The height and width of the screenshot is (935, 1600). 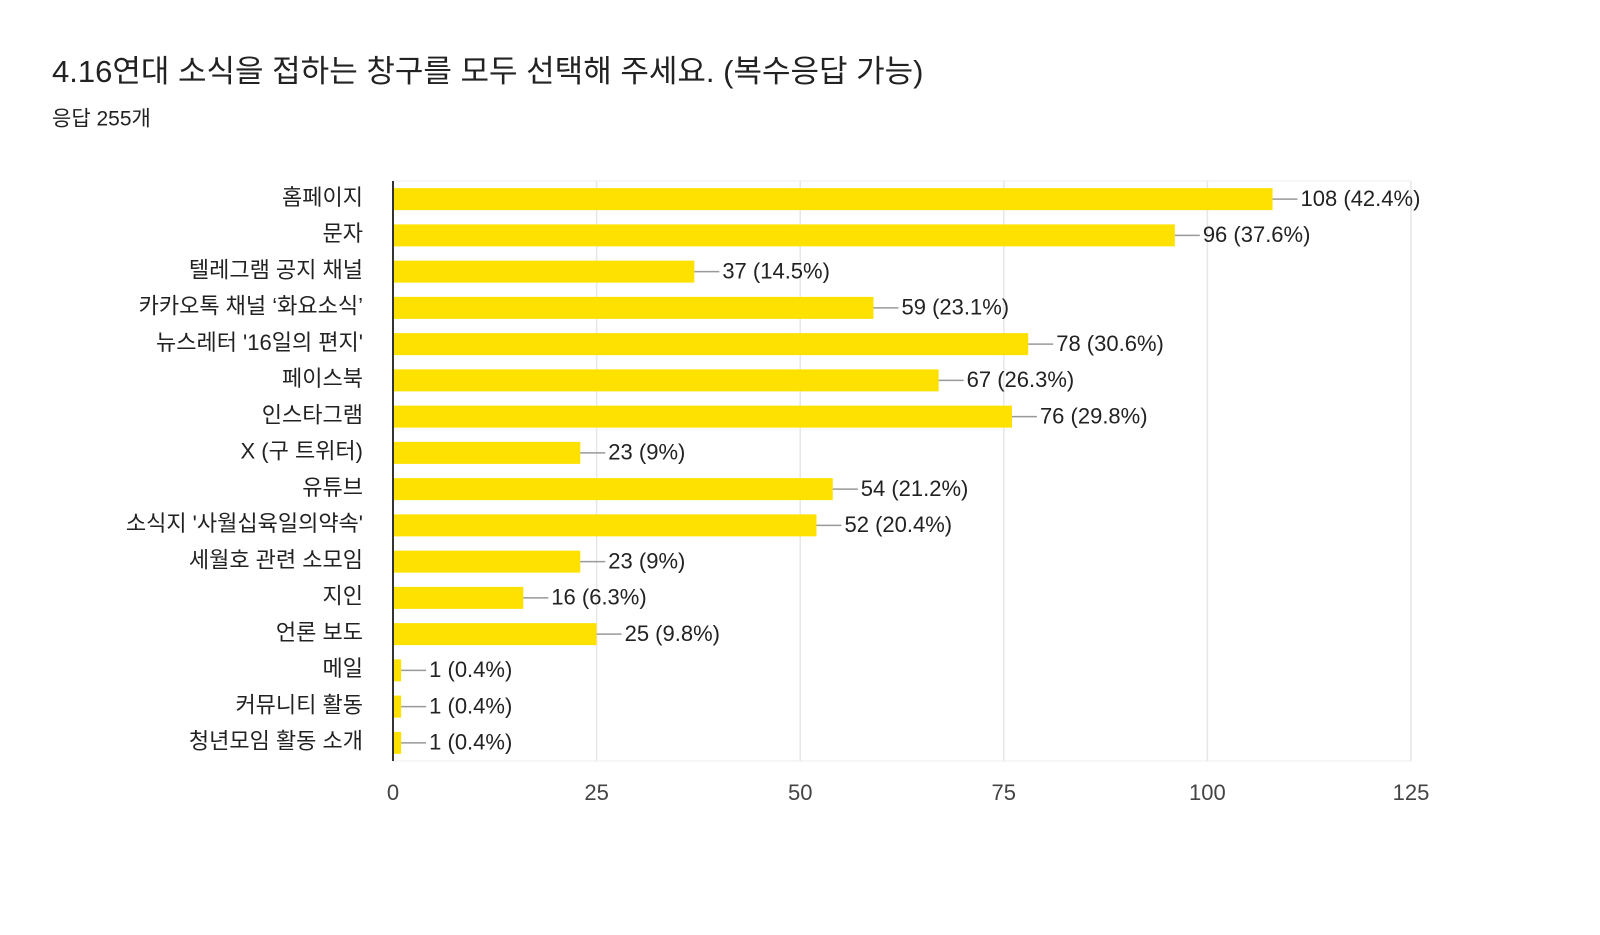 What do you see at coordinates (1207, 792) in the screenshot?
I see `x-tick-label: 100` at bounding box center [1207, 792].